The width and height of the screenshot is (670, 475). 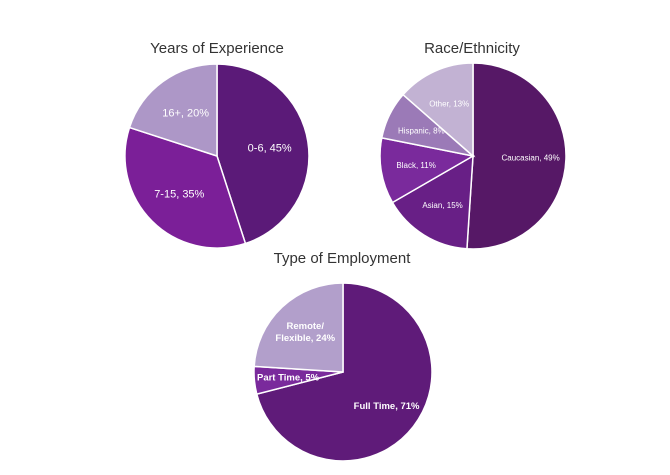 I want to click on slice-label-other: Other, 13%, so click(x=449, y=103).